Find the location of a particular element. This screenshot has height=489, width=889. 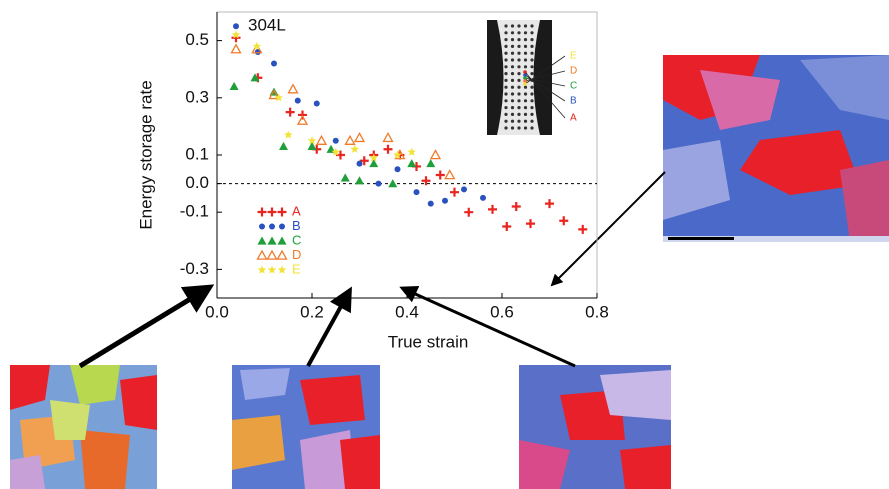

inset-label: C is located at coordinates (573, 86).